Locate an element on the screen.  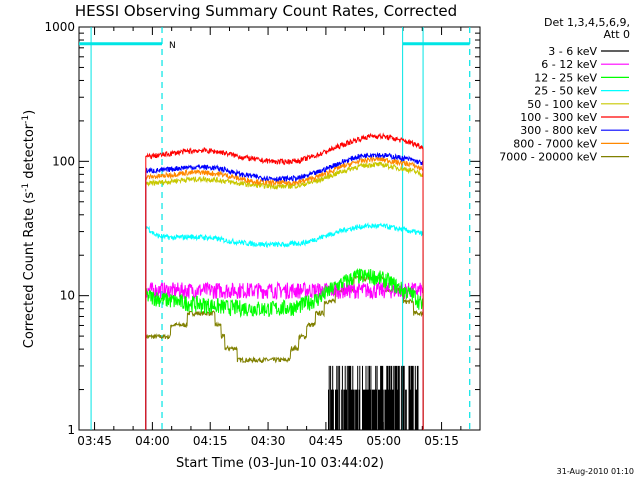
y-tick-label: 100 is located at coordinates (63, 161).